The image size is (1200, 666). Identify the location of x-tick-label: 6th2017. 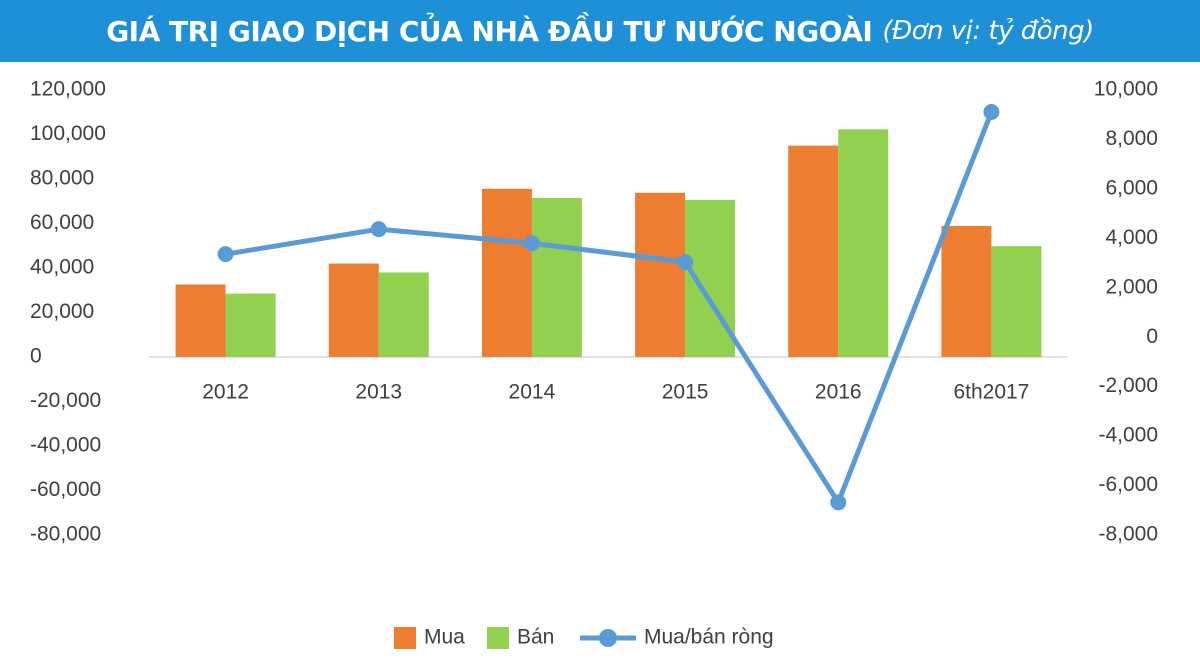
(991, 392).